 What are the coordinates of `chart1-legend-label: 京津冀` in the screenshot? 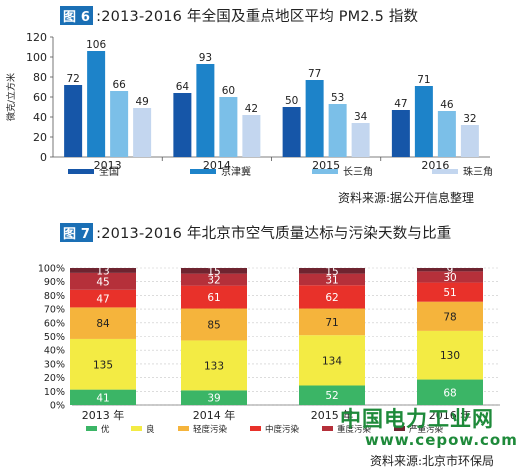 It's located at (236, 171).